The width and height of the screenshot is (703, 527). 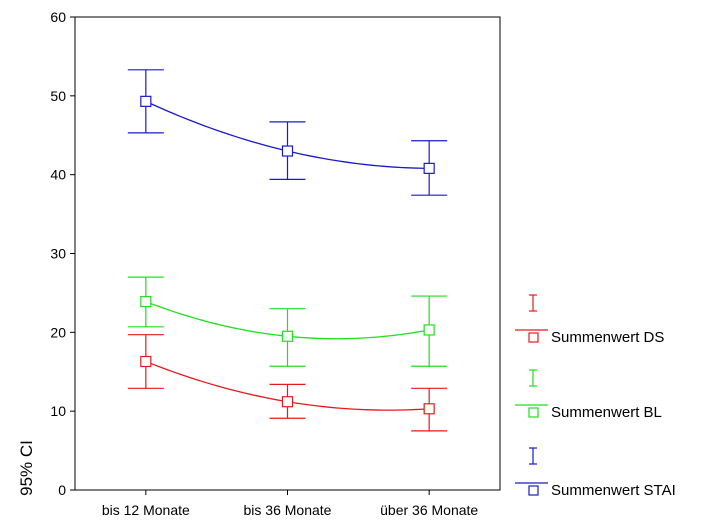 What do you see at coordinates (58, 96) in the screenshot?
I see `y-tick-label: 50` at bounding box center [58, 96].